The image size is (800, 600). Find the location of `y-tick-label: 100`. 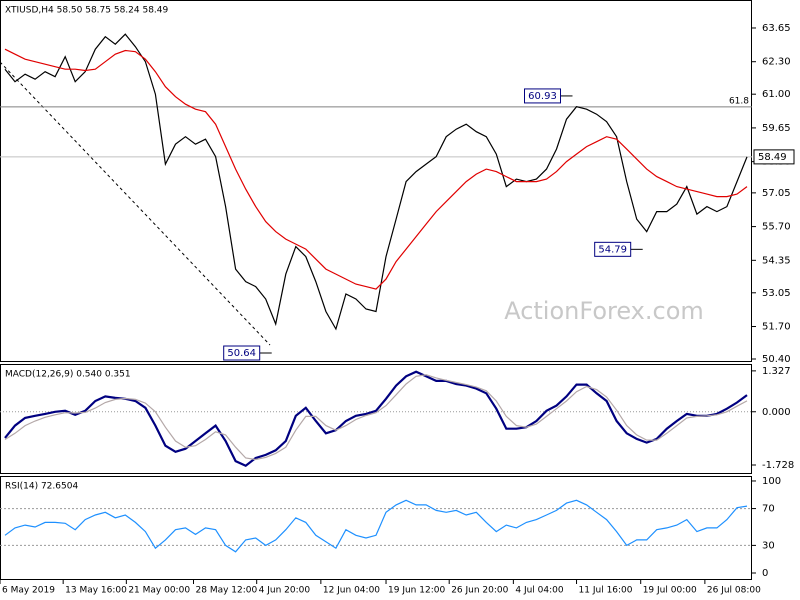

y-tick-label: 100 is located at coordinates (771, 481).